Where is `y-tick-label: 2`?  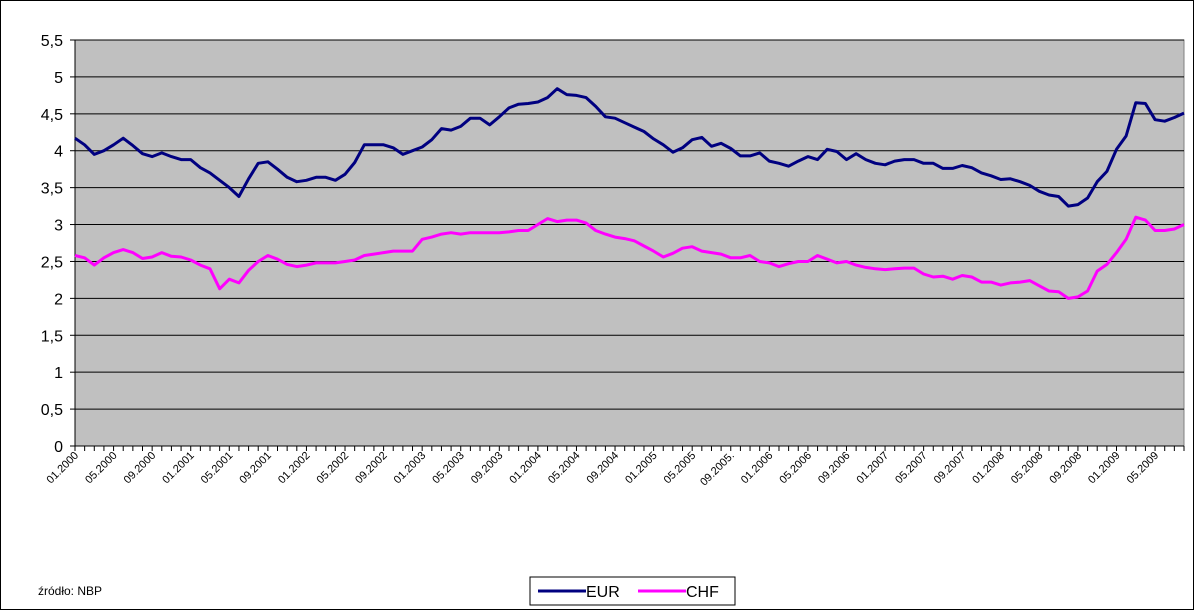
y-tick-label: 2 is located at coordinates (58, 299).